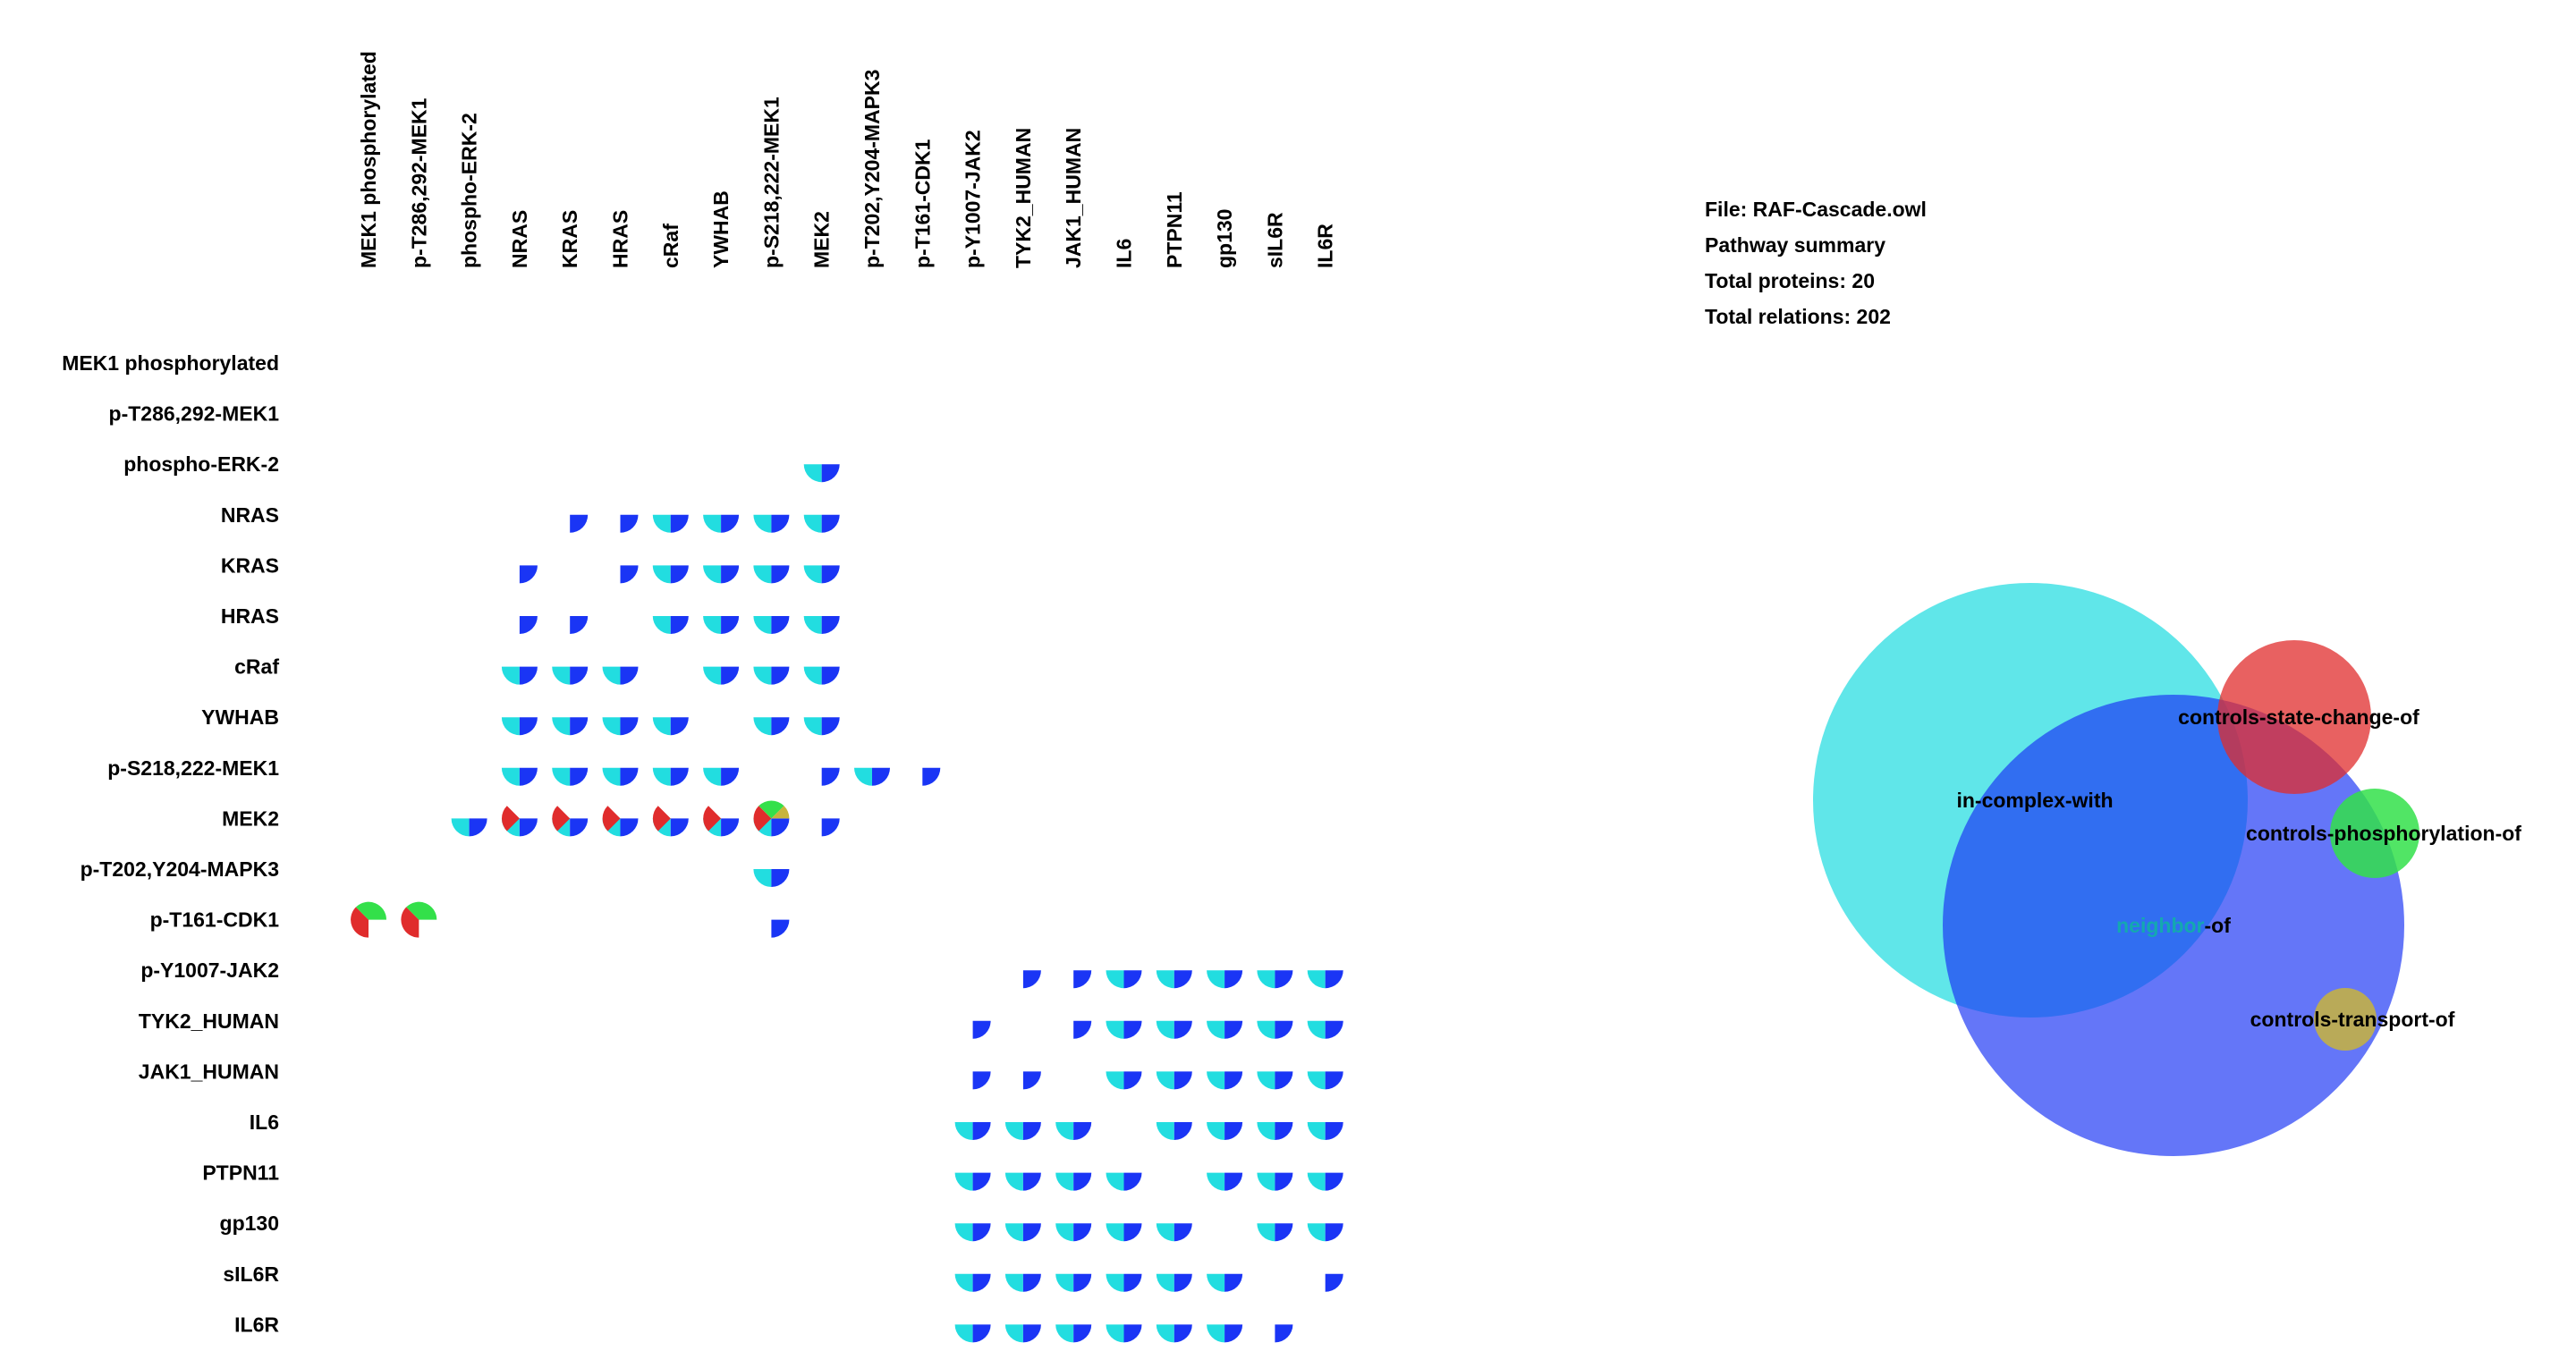 The image size is (2576, 1368). What do you see at coordinates (821, 726) in the screenshot?
I see `relation-glyph-ywhab-mek2` at bounding box center [821, 726].